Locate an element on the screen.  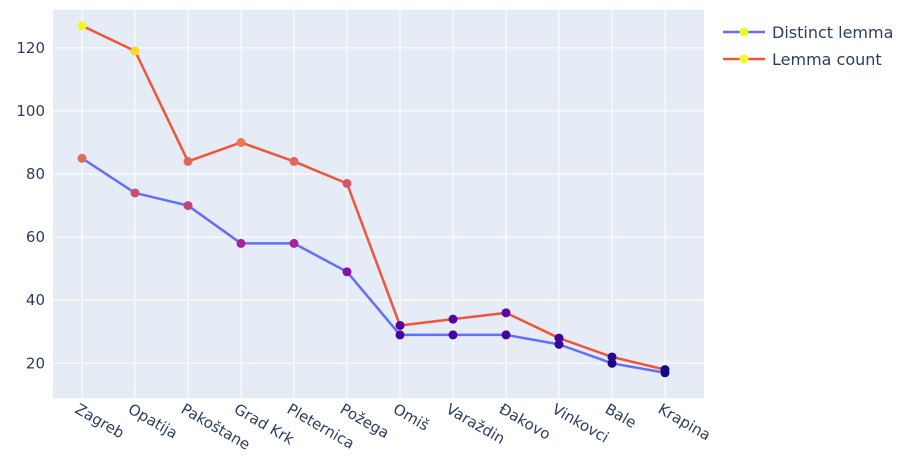
legend-item: Distinct lemma is located at coordinates (808, 32).